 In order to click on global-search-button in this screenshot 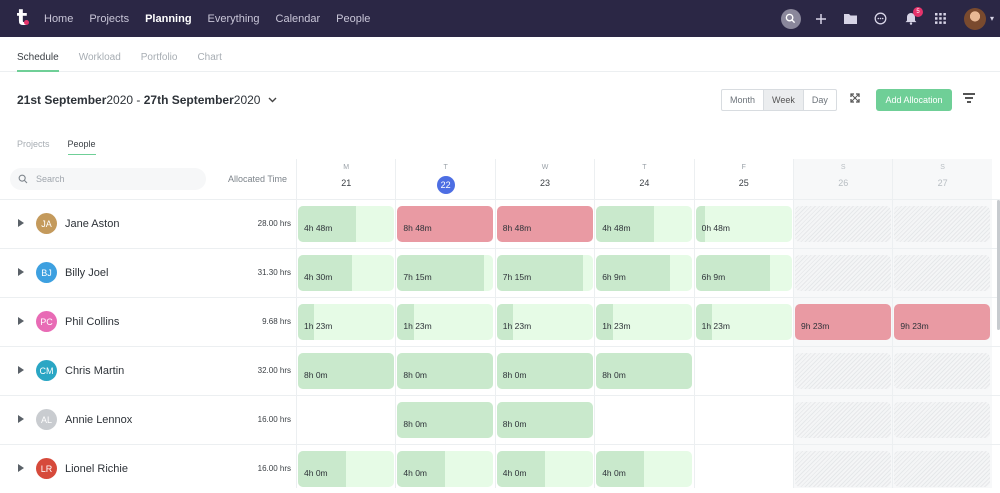, I will do `click(791, 18)`.